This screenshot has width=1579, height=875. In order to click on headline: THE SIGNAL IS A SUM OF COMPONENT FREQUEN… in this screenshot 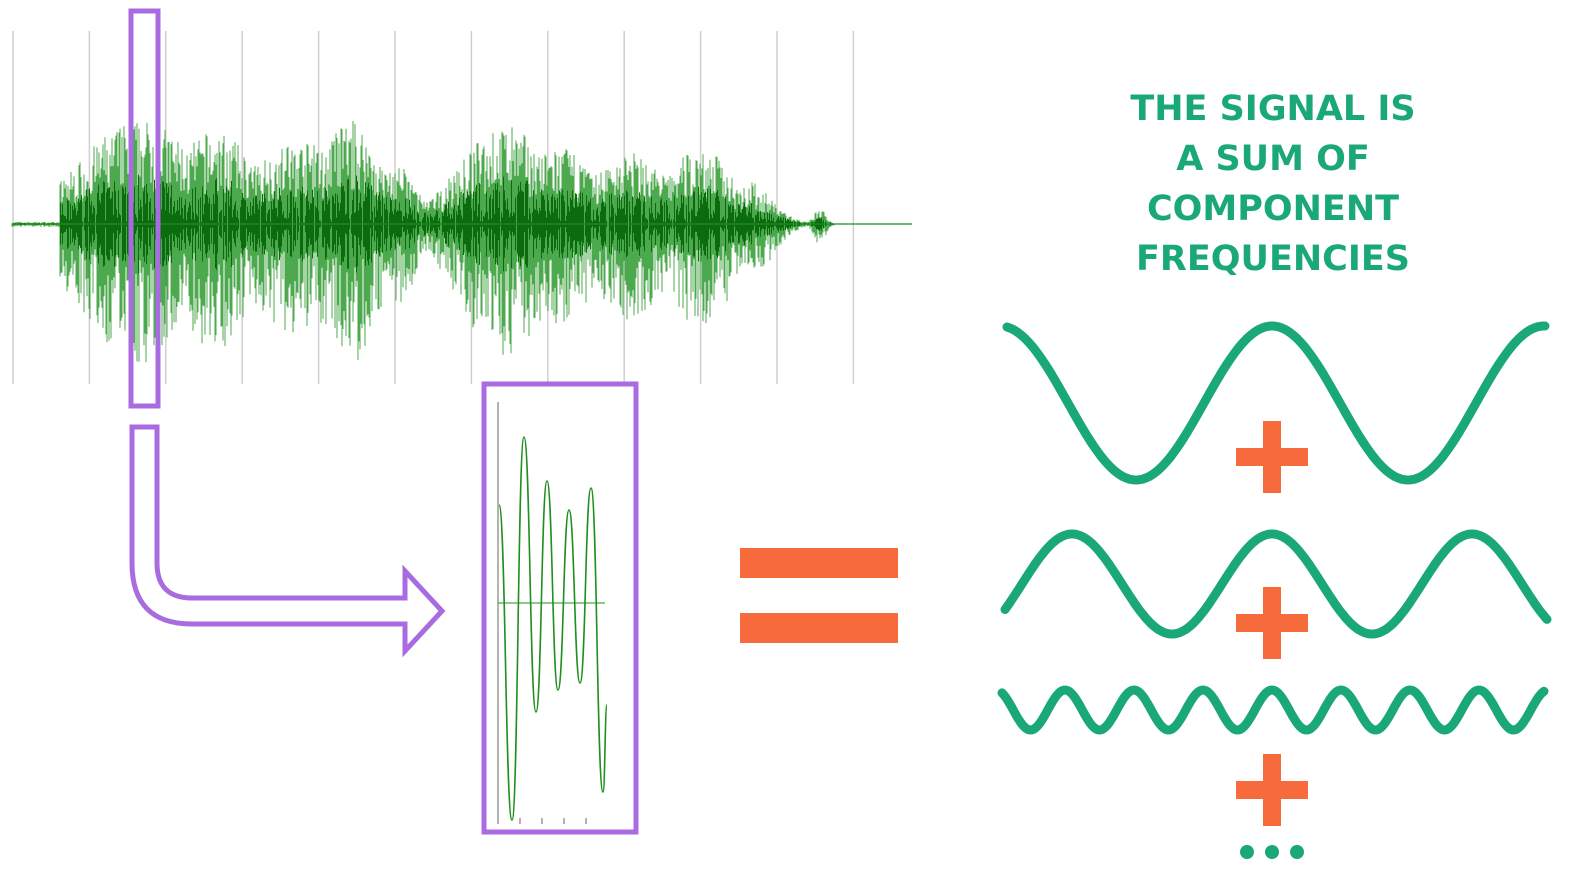, I will do `click(1273, 184)`.